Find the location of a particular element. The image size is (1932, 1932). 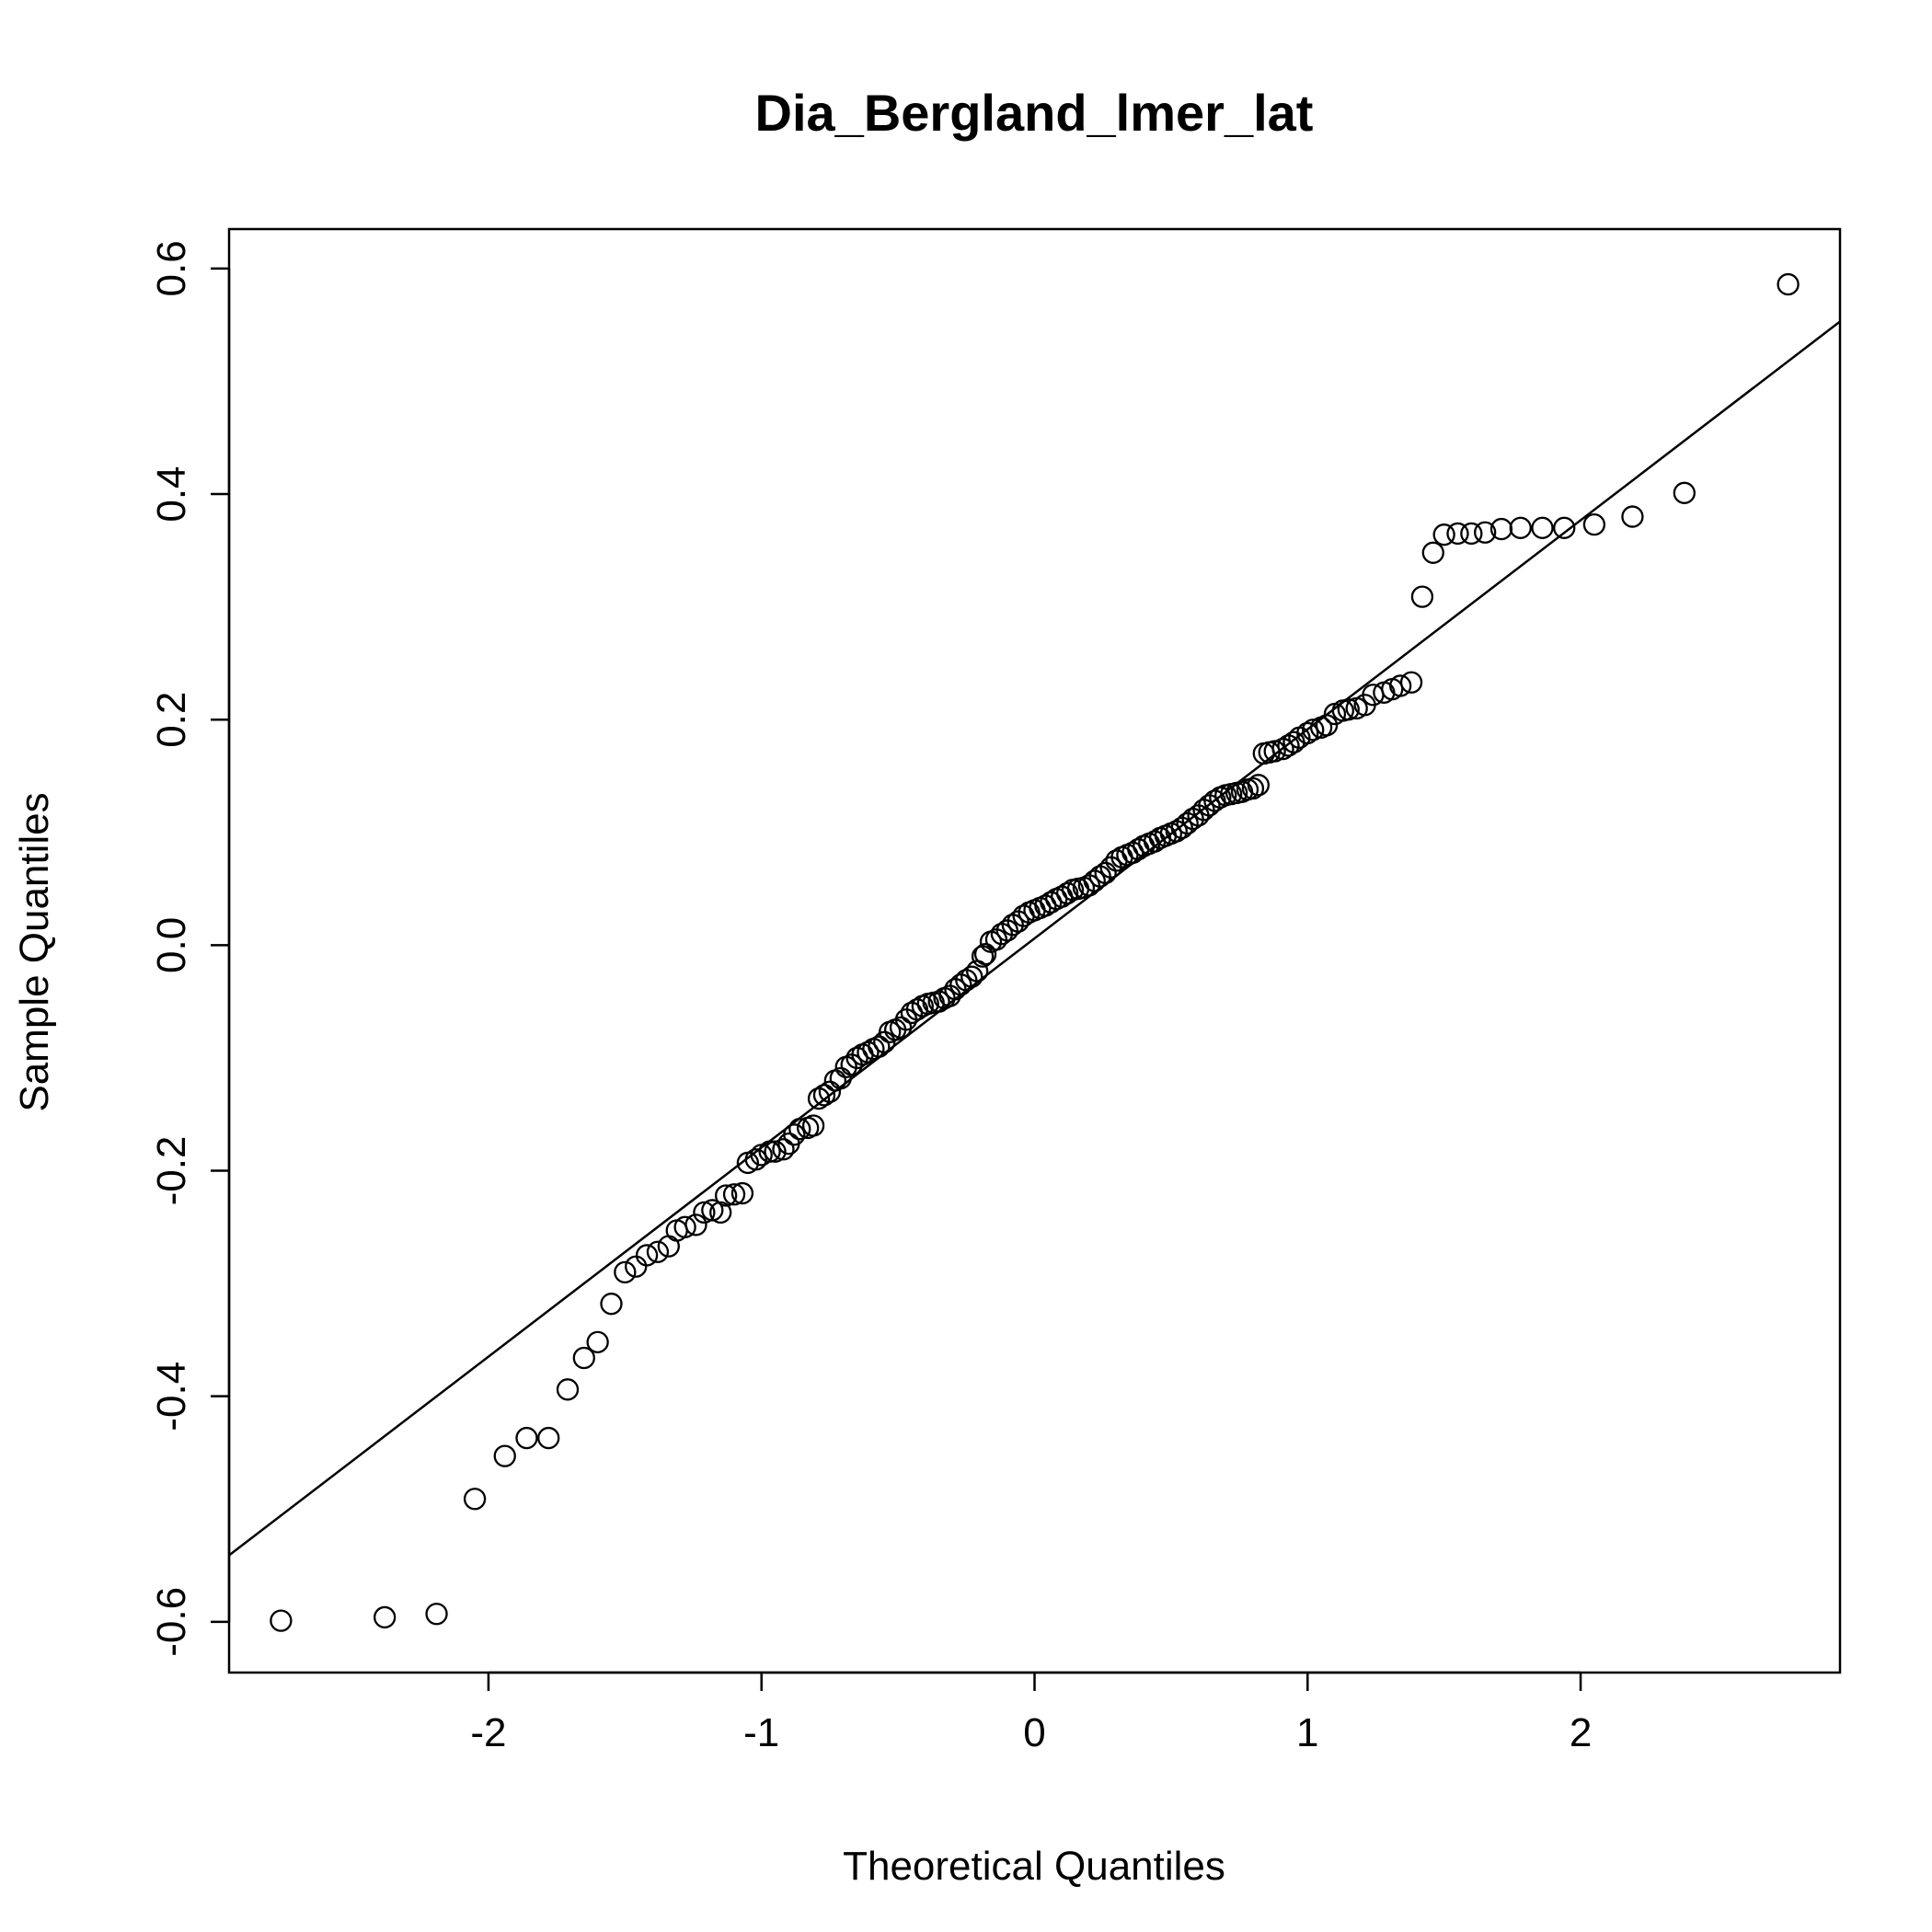

y-tick-label: 0.6 is located at coordinates (171, 268).